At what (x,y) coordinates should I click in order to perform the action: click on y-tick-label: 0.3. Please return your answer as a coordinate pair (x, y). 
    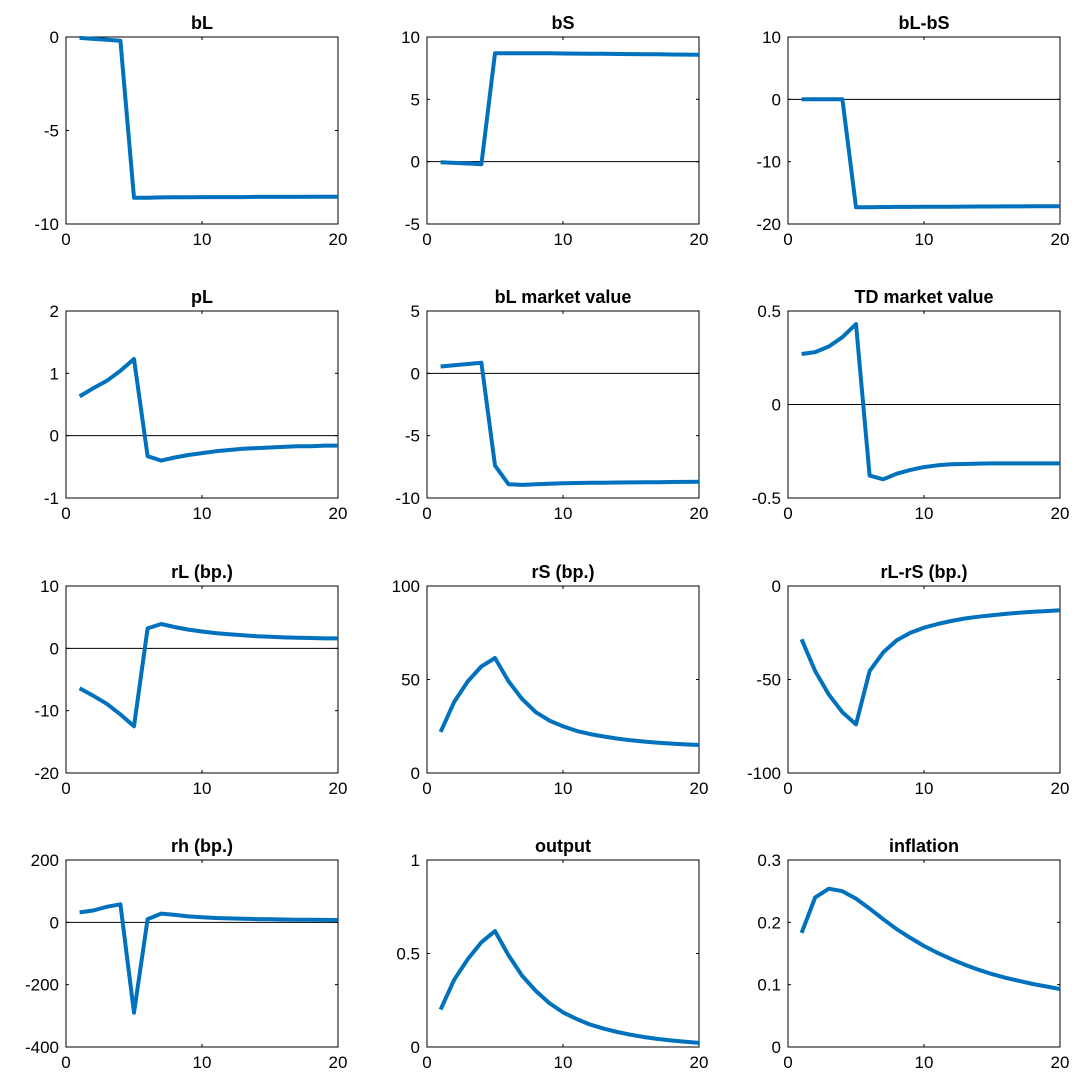
    Looking at the image, I should click on (769, 860).